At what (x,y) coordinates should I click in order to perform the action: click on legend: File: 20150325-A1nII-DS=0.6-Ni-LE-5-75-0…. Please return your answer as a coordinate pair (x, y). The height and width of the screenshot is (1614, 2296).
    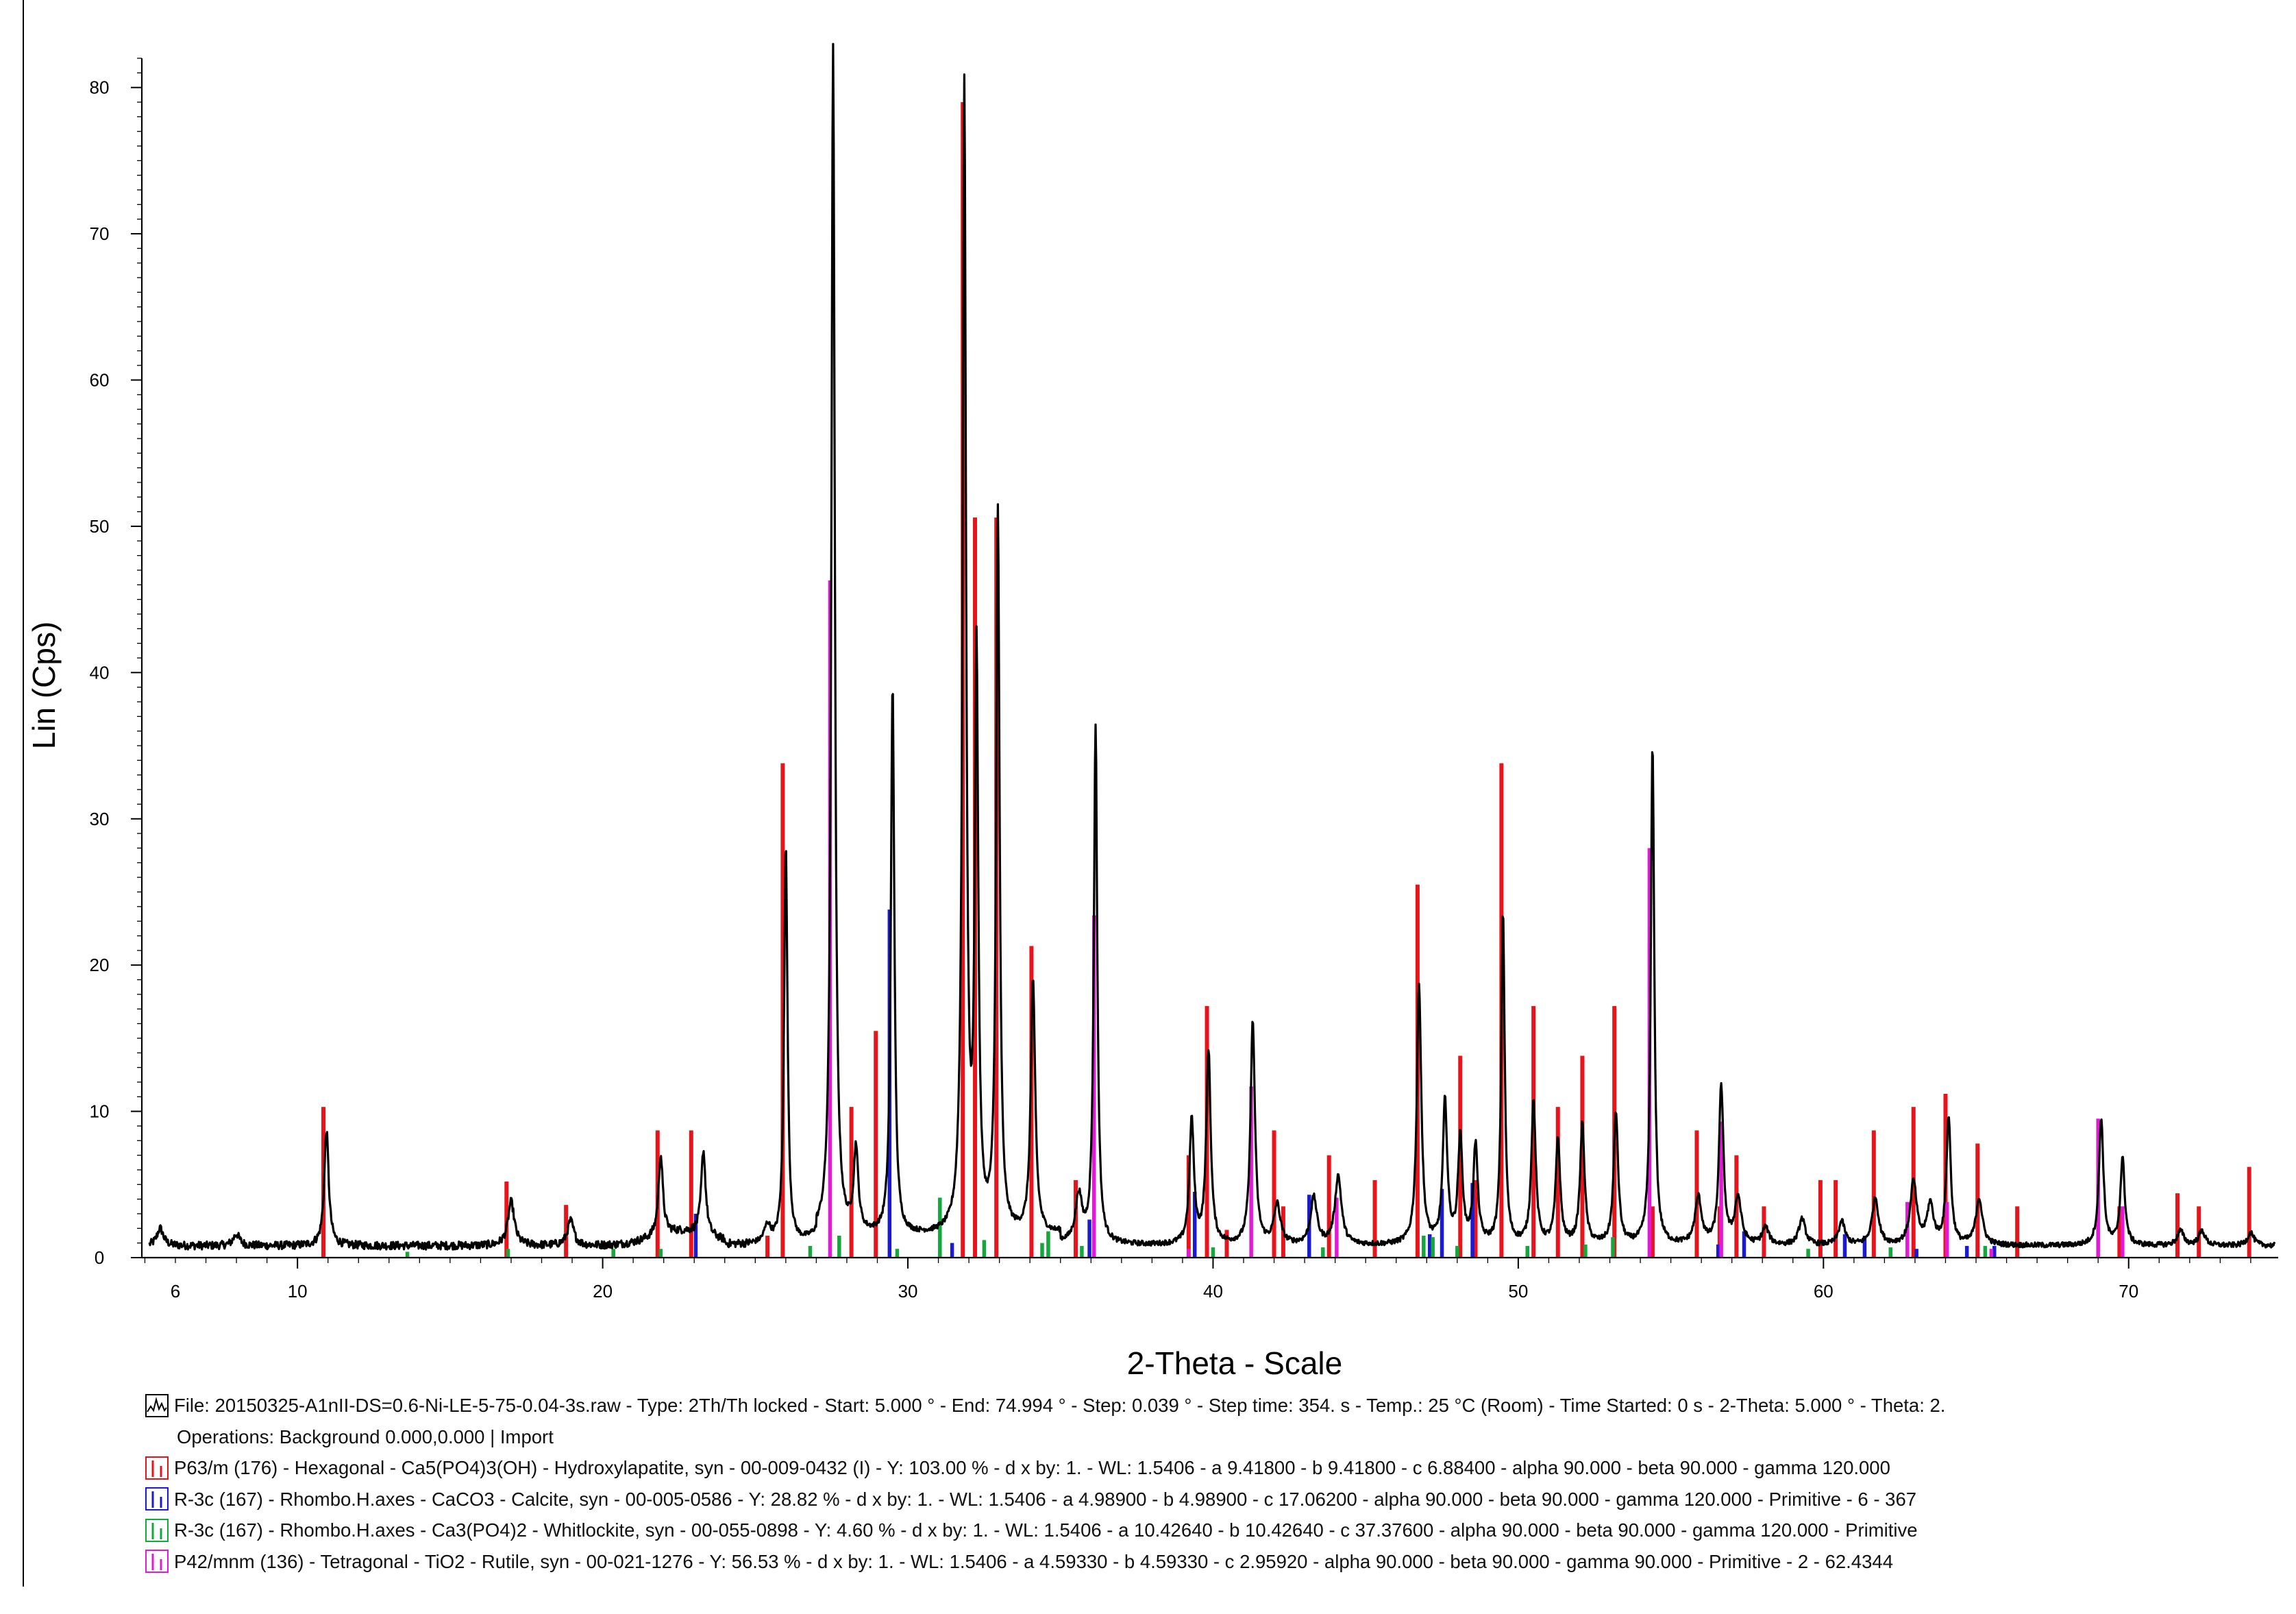
    Looking at the image, I should click on (1214, 1483).